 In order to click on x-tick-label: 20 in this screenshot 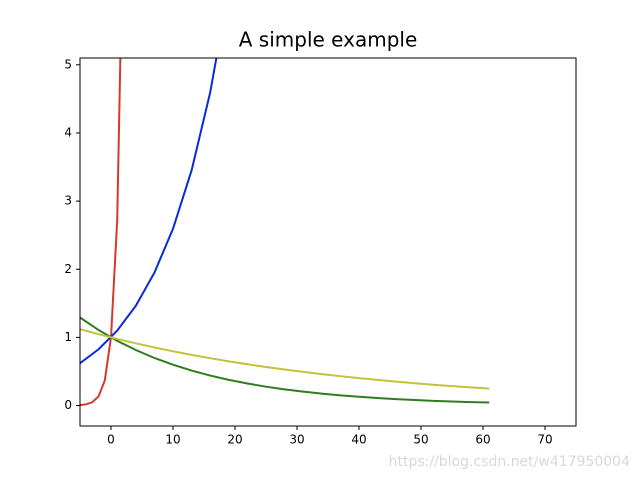, I will do `click(234, 440)`.